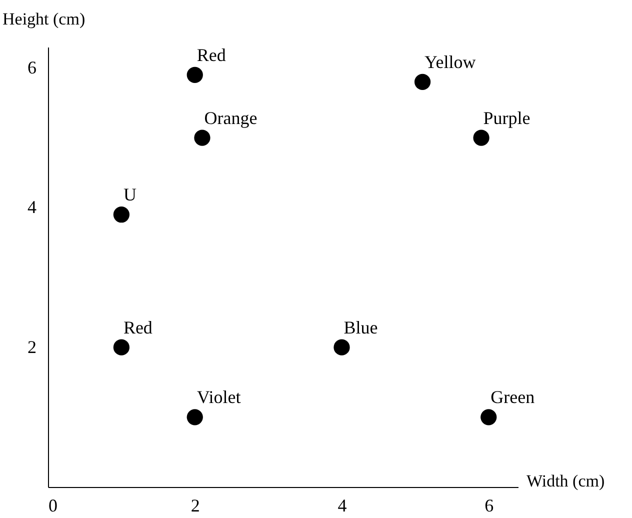 This screenshot has height=518, width=632. Describe the element at coordinates (44, 19) in the screenshot. I see `y-axis-title: Height (cm)` at that location.